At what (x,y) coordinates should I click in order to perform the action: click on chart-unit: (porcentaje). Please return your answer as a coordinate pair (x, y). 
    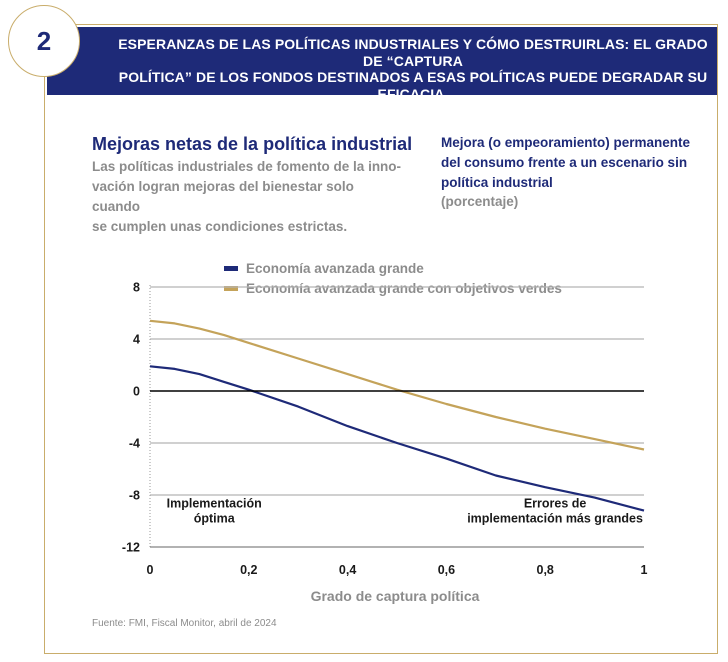
    Looking at the image, I should click on (480, 201).